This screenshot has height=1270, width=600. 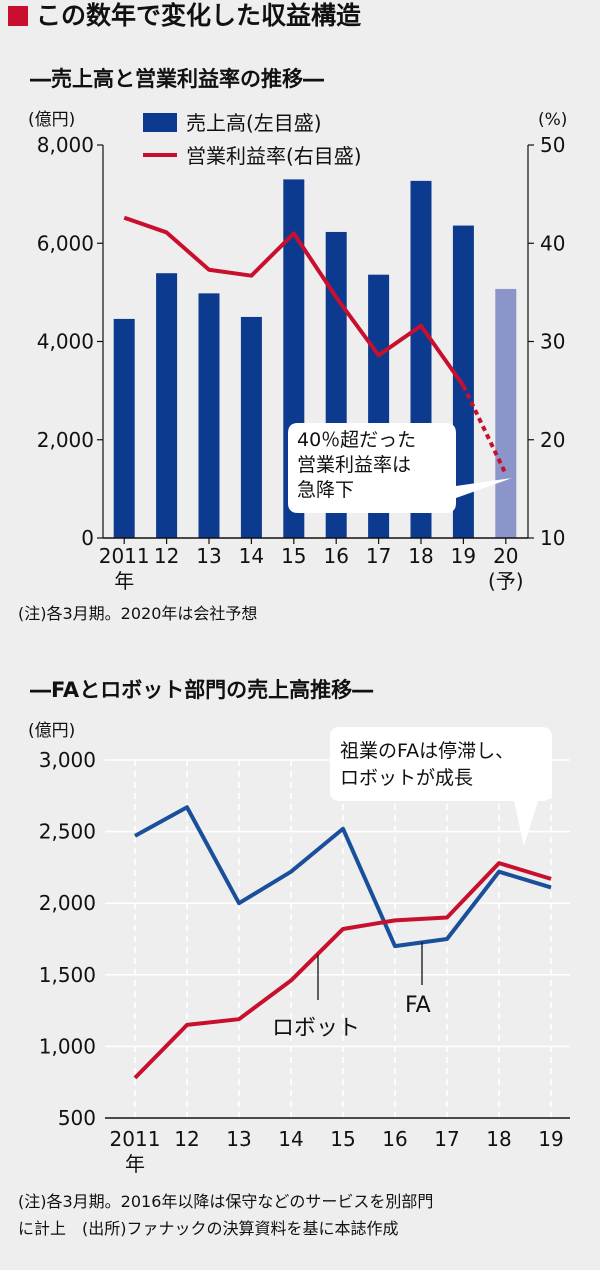 I want to click on sales-bar-forecast, so click(x=506, y=413).